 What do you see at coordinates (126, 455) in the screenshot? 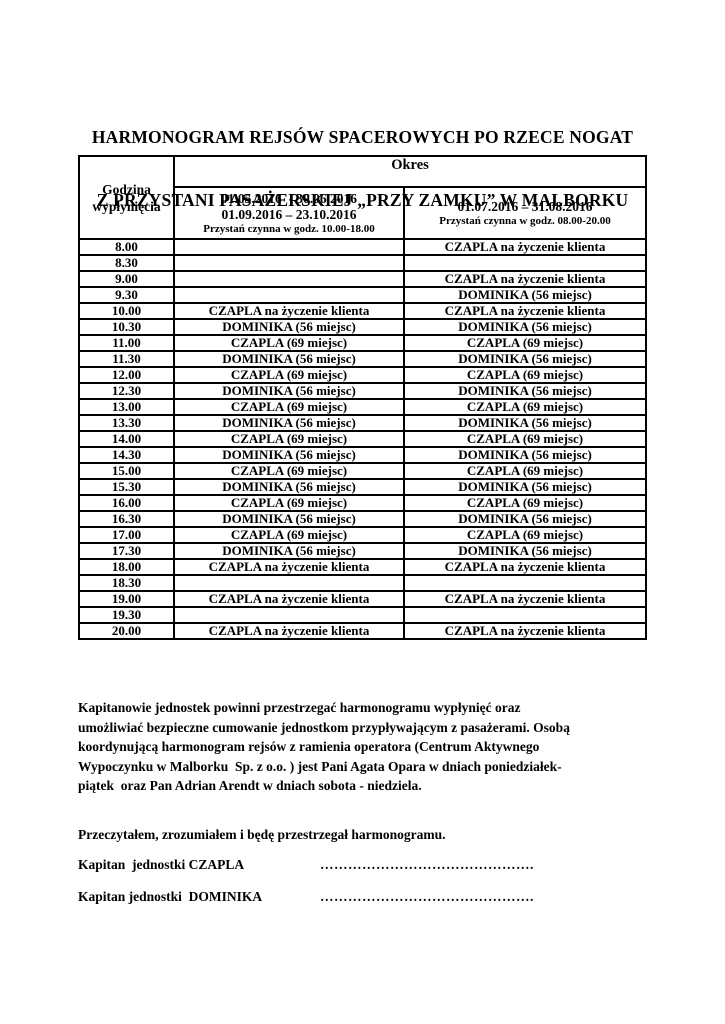
I see `time-cell: 14.30` at bounding box center [126, 455].